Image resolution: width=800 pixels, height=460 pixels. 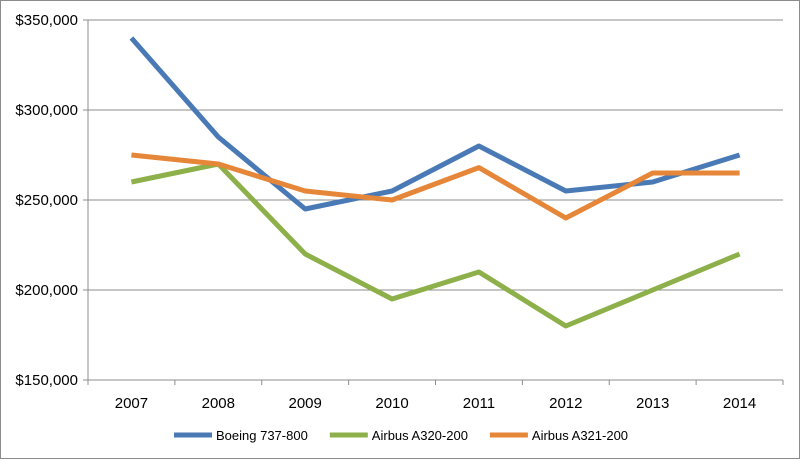 I want to click on legend-item: Airbus A321-200, so click(x=558, y=435).